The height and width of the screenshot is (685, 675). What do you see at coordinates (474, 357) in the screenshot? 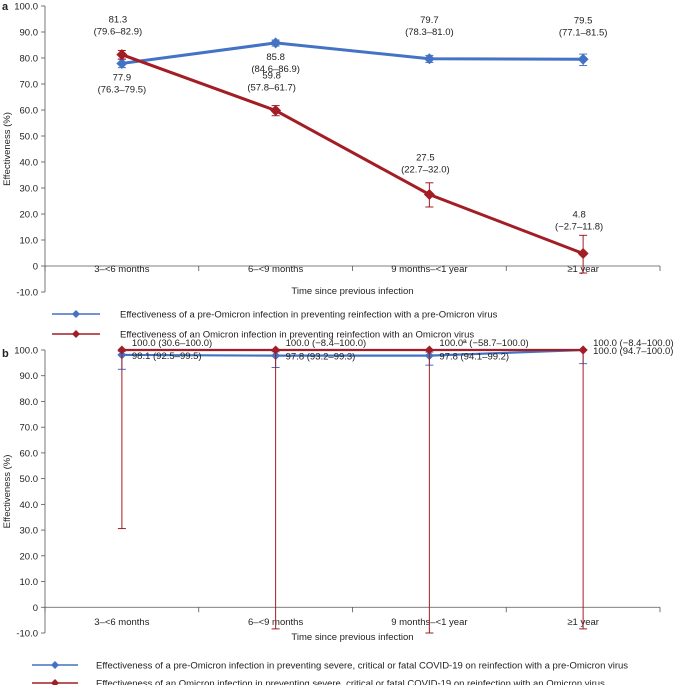
I see `data-label: 97.8 (94.1–99.2)` at bounding box center [474, 357].